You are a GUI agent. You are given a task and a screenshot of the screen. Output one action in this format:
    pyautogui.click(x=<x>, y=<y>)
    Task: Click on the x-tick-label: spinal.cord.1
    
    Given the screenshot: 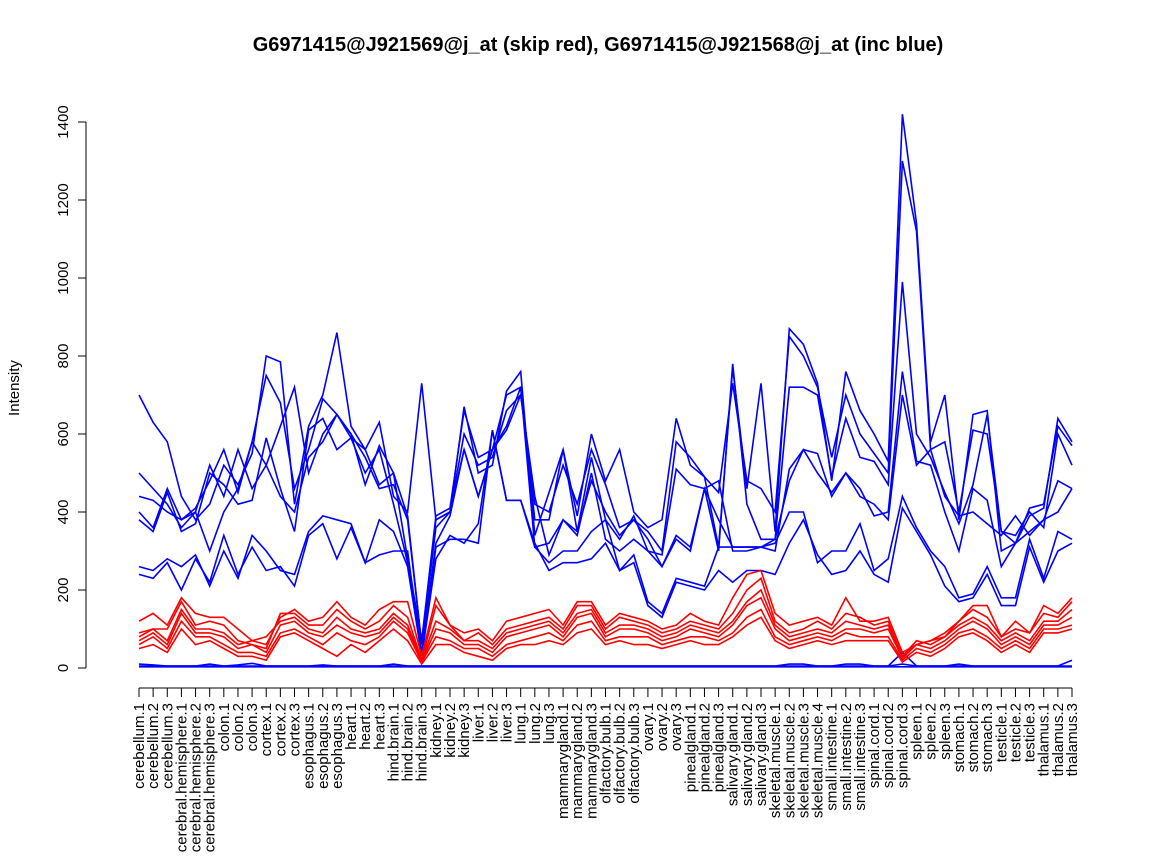 What is the action you would take?
    pyautogui.click(x=874, y=745)
    